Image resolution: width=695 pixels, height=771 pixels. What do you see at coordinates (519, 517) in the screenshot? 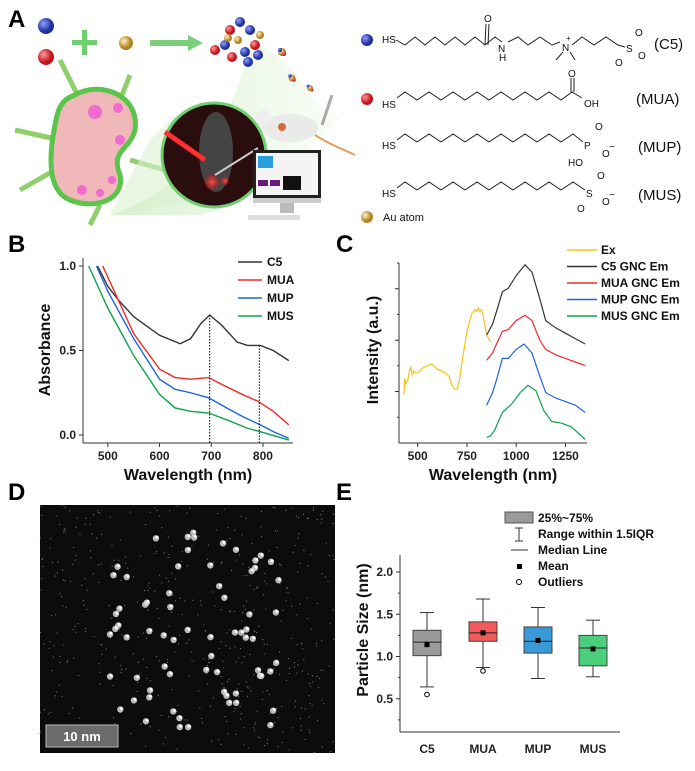
I see `legend-box-swatch` at bounding box center [519, 517].